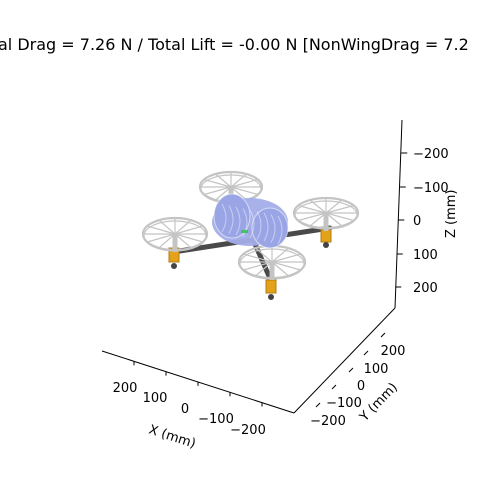 Image resolution: width=480 pixels, height=480 pixels. What do you see at coordinates (361, 386) in the screenshot?
I see `y-tick-label: 0` at bounding box center [361, 386].